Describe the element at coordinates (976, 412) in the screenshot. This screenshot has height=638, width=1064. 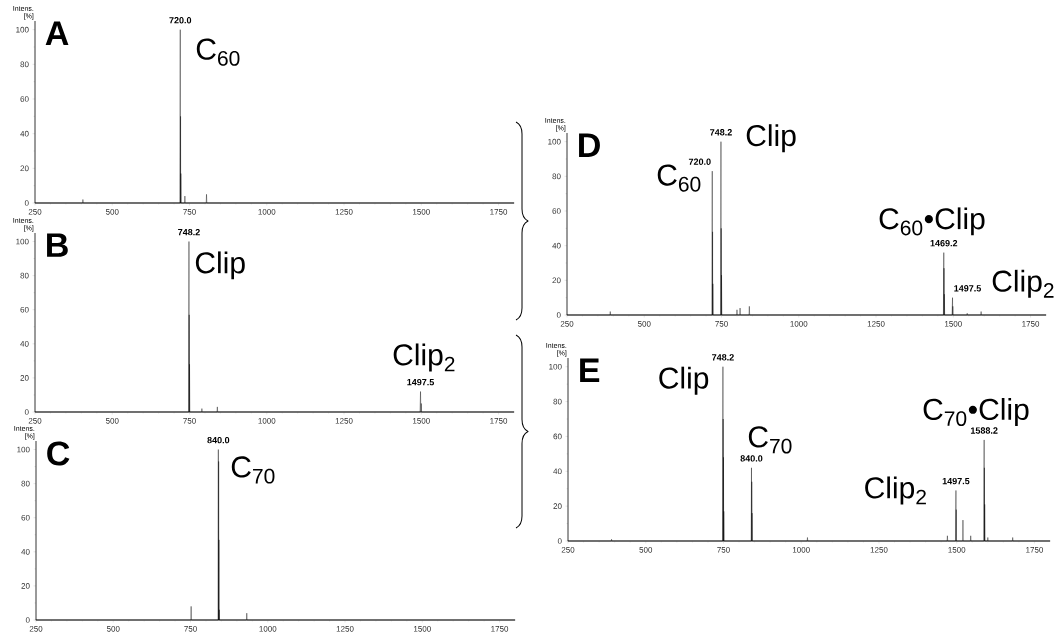
I see `annotation: C$_{70}$•Clip` at that location.